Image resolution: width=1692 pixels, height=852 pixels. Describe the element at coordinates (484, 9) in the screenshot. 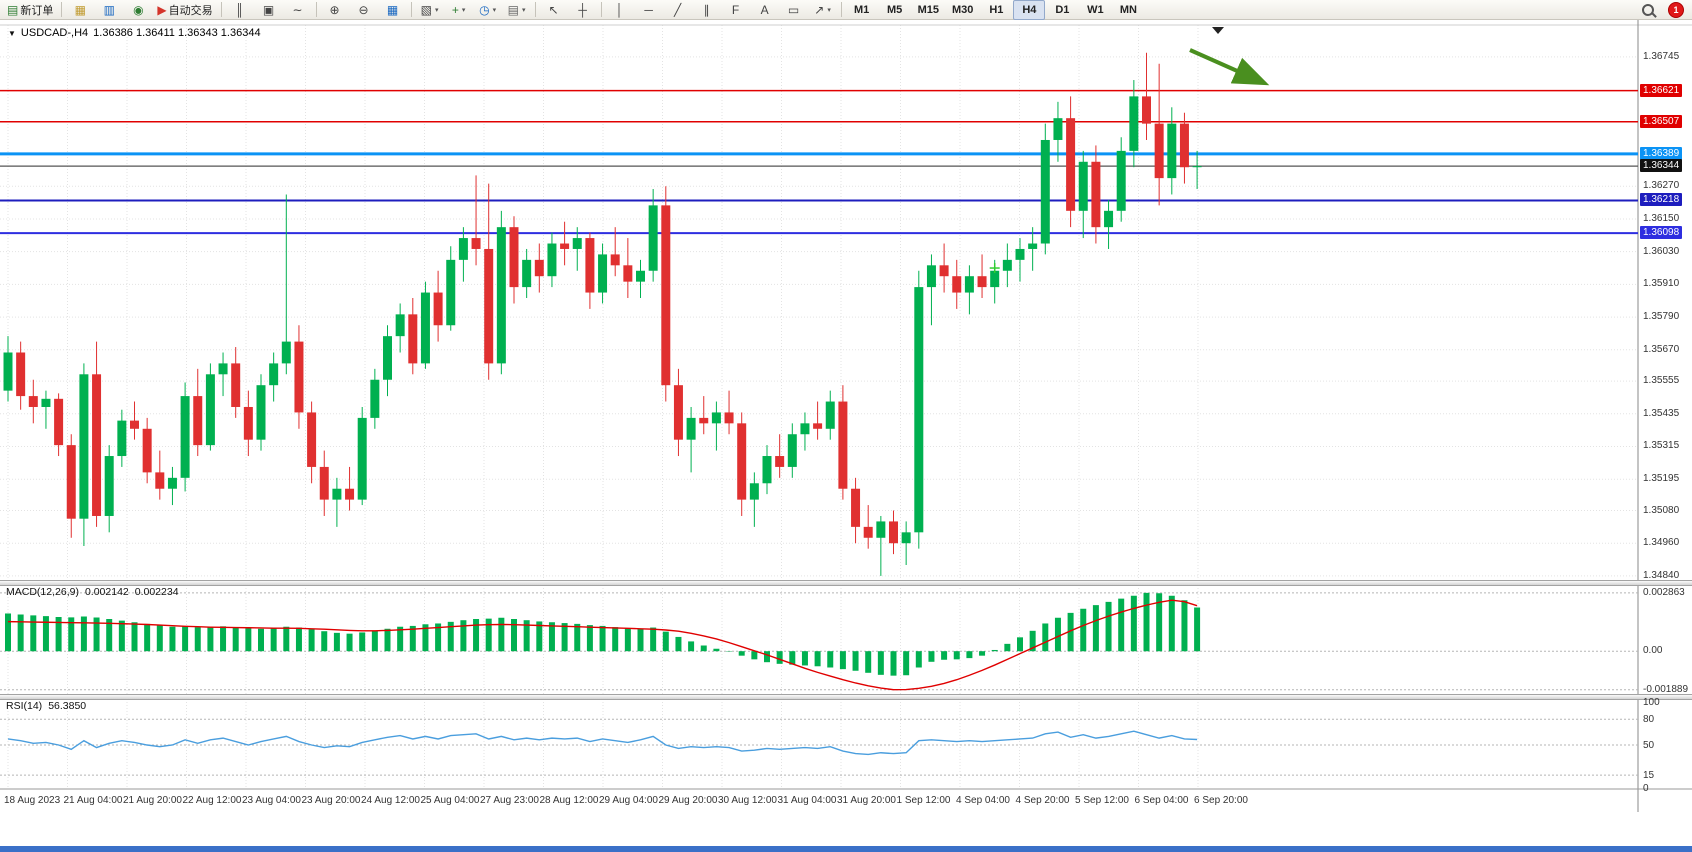

I see `clock-icon: ◷` at that location.